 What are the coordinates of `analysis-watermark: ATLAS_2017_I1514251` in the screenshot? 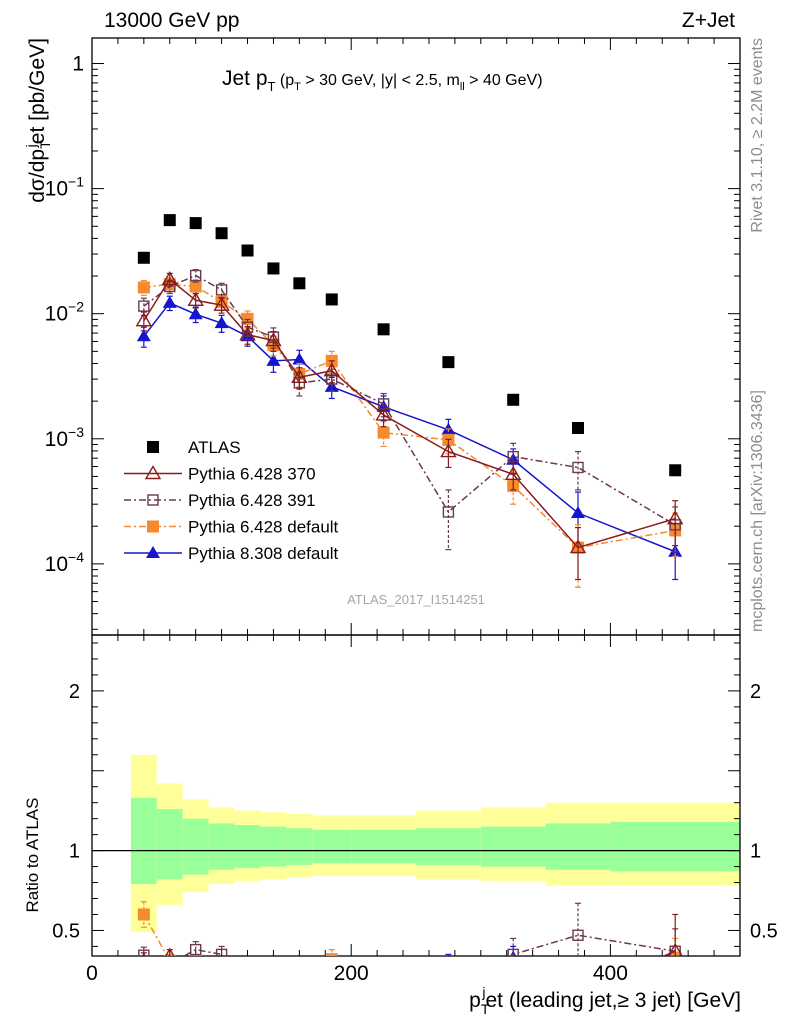 It's located at (416, 599).